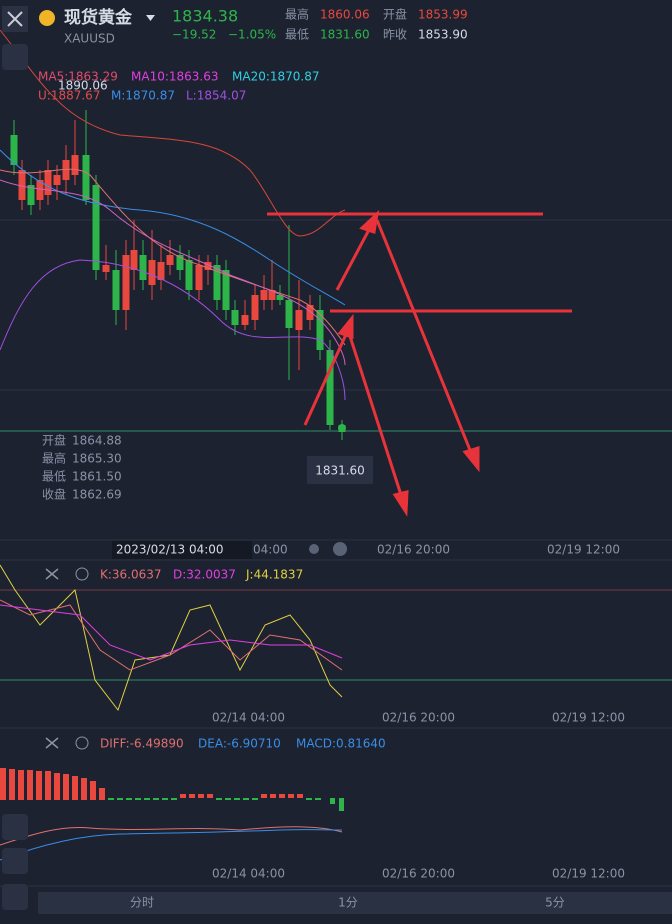 The image size is (672, 924). What do you see at coordinates (142, 903) in the screenshot?
I see `tab: 分时` at bounding box center [142, 903].